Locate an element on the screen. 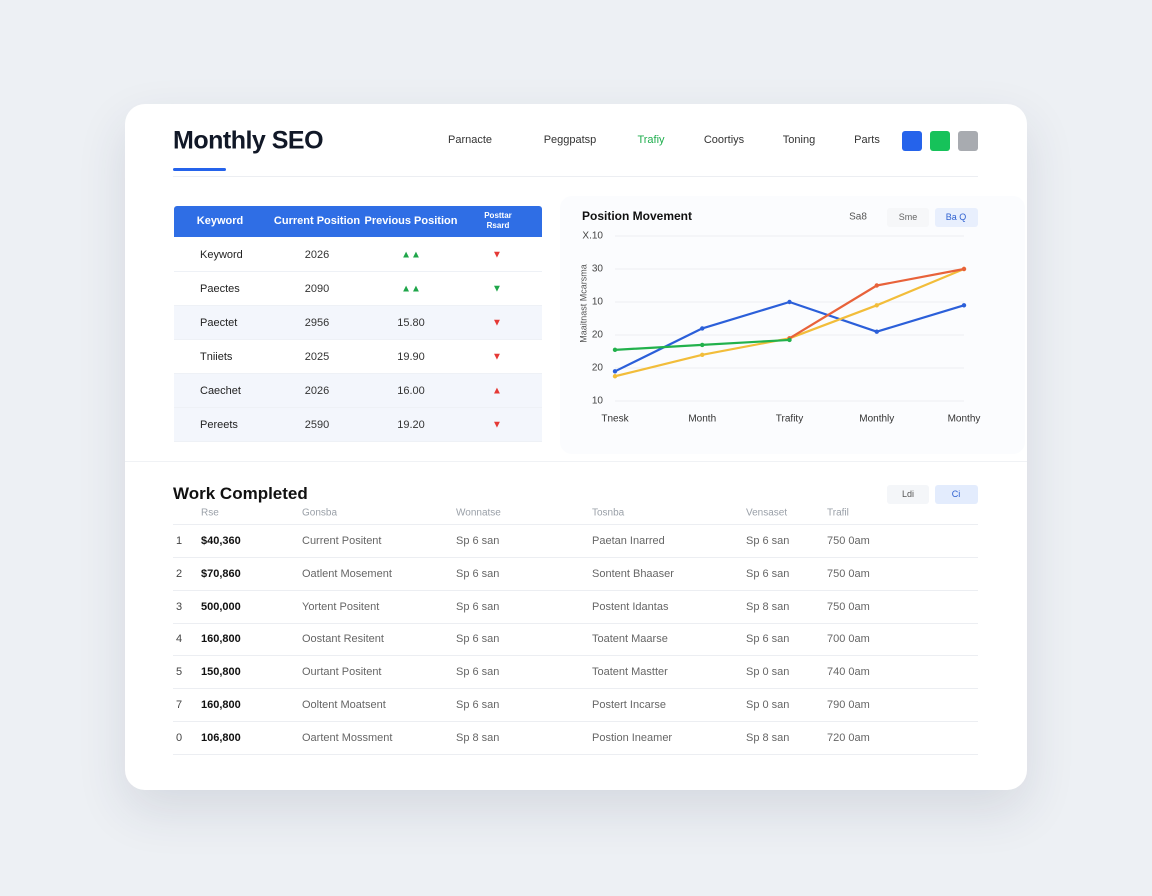  page-title: Monthly SEO is located at coordinates (248, 140).